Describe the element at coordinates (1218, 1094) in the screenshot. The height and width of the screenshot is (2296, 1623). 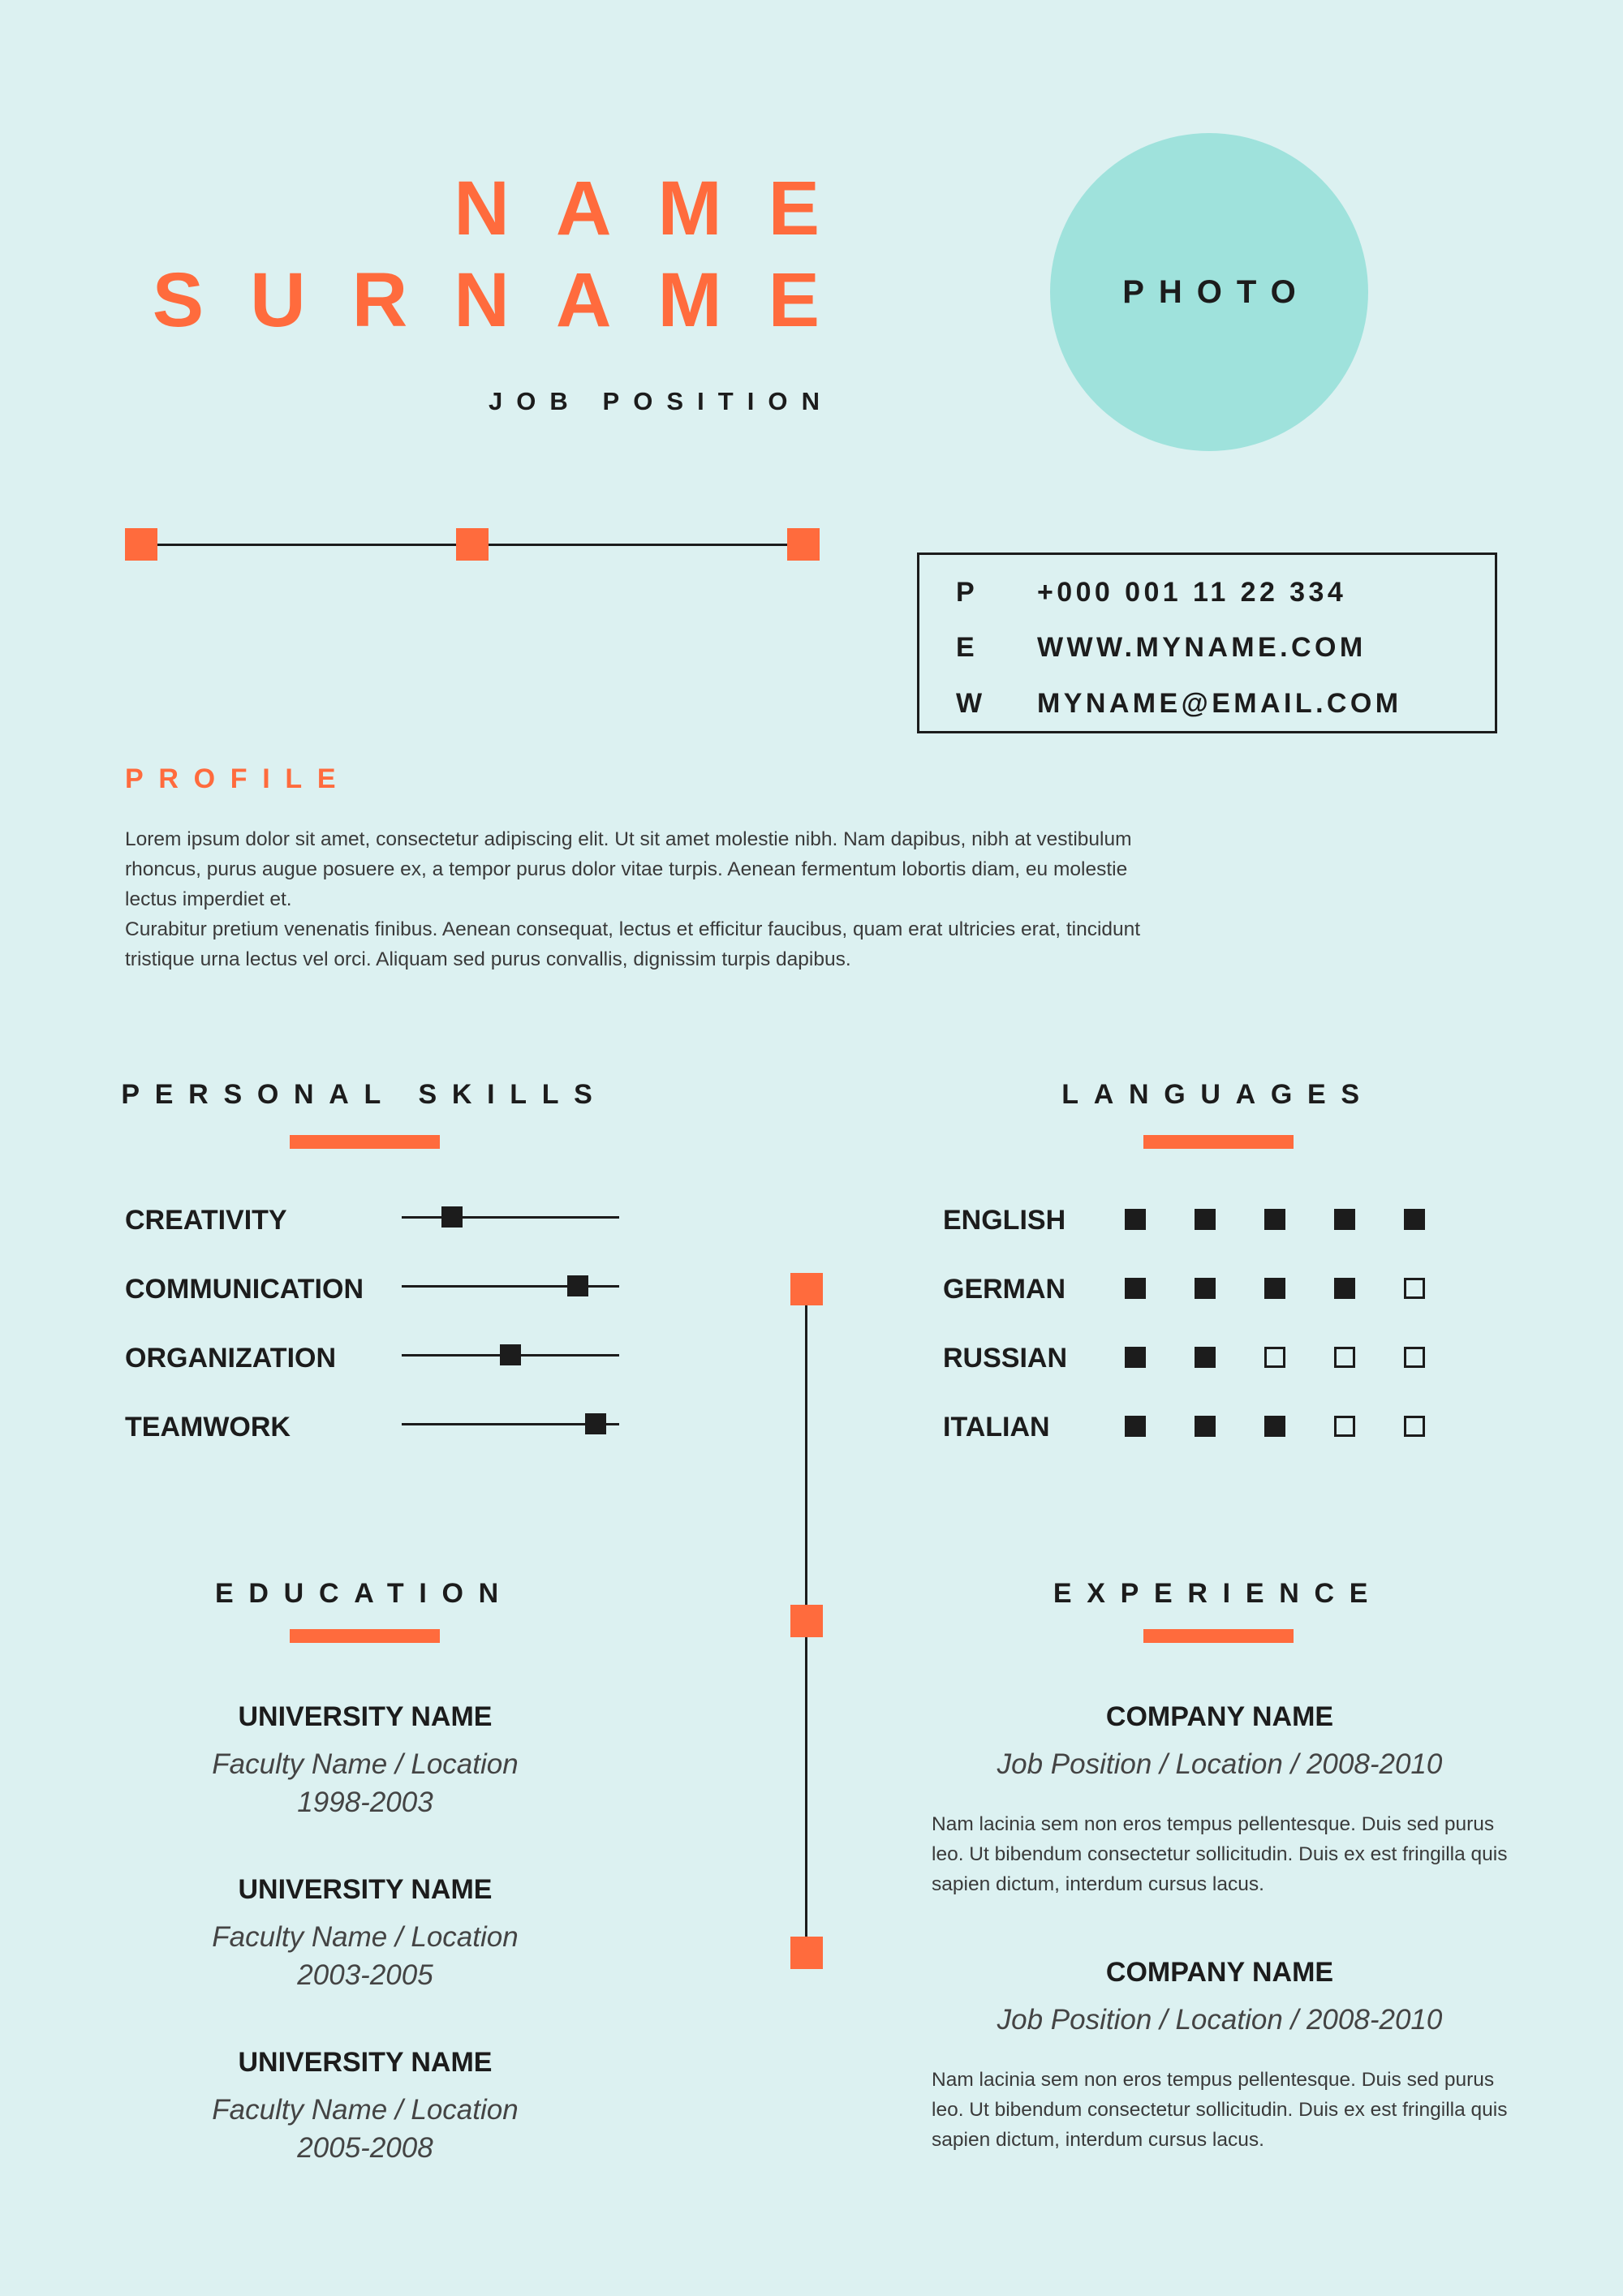
I see `languages-heading: LANGUAGES` at that location.